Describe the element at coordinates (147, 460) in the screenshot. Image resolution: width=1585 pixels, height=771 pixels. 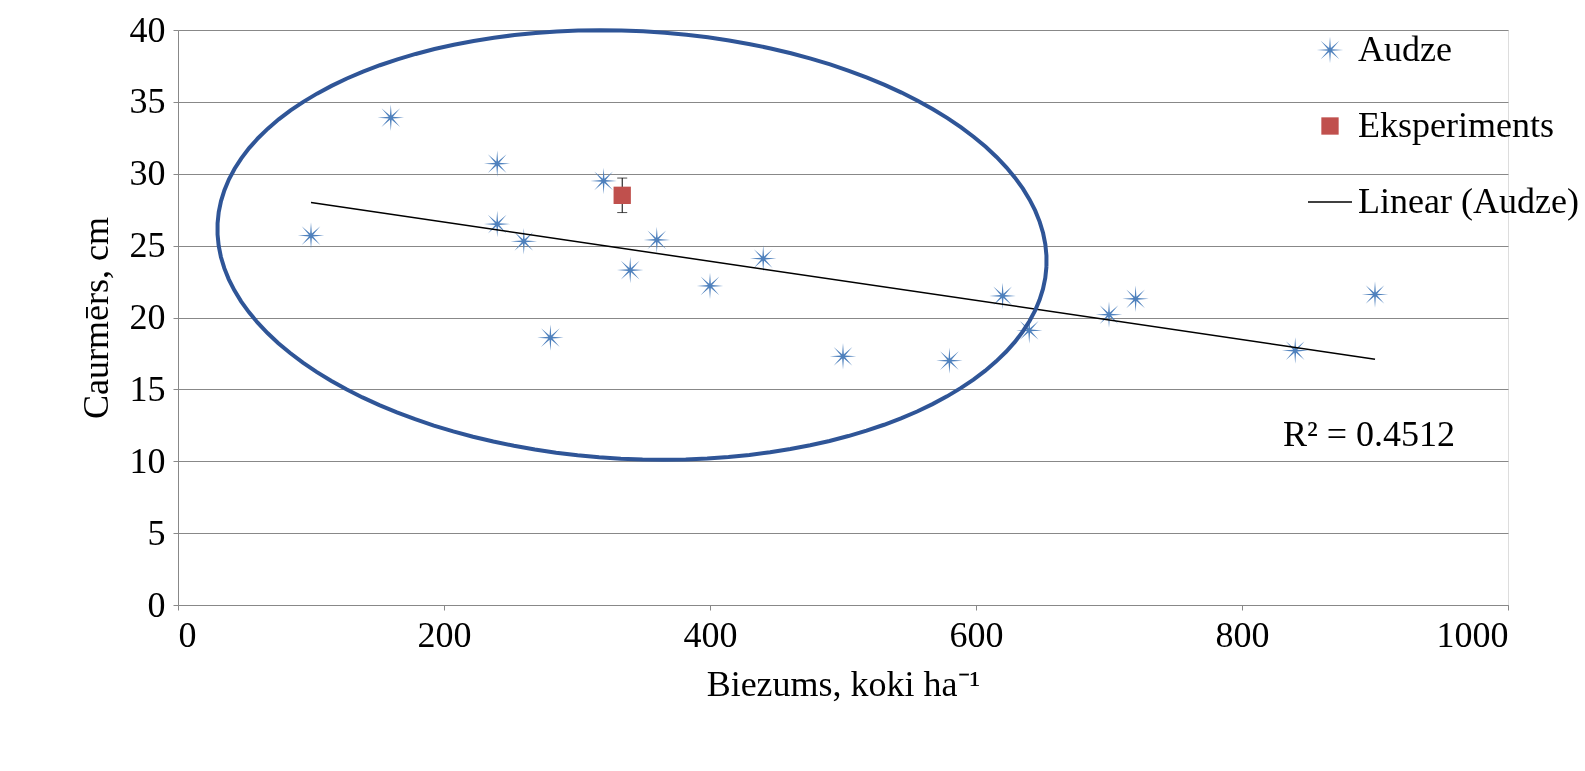
I see `y-tick-label: 10` at that location.